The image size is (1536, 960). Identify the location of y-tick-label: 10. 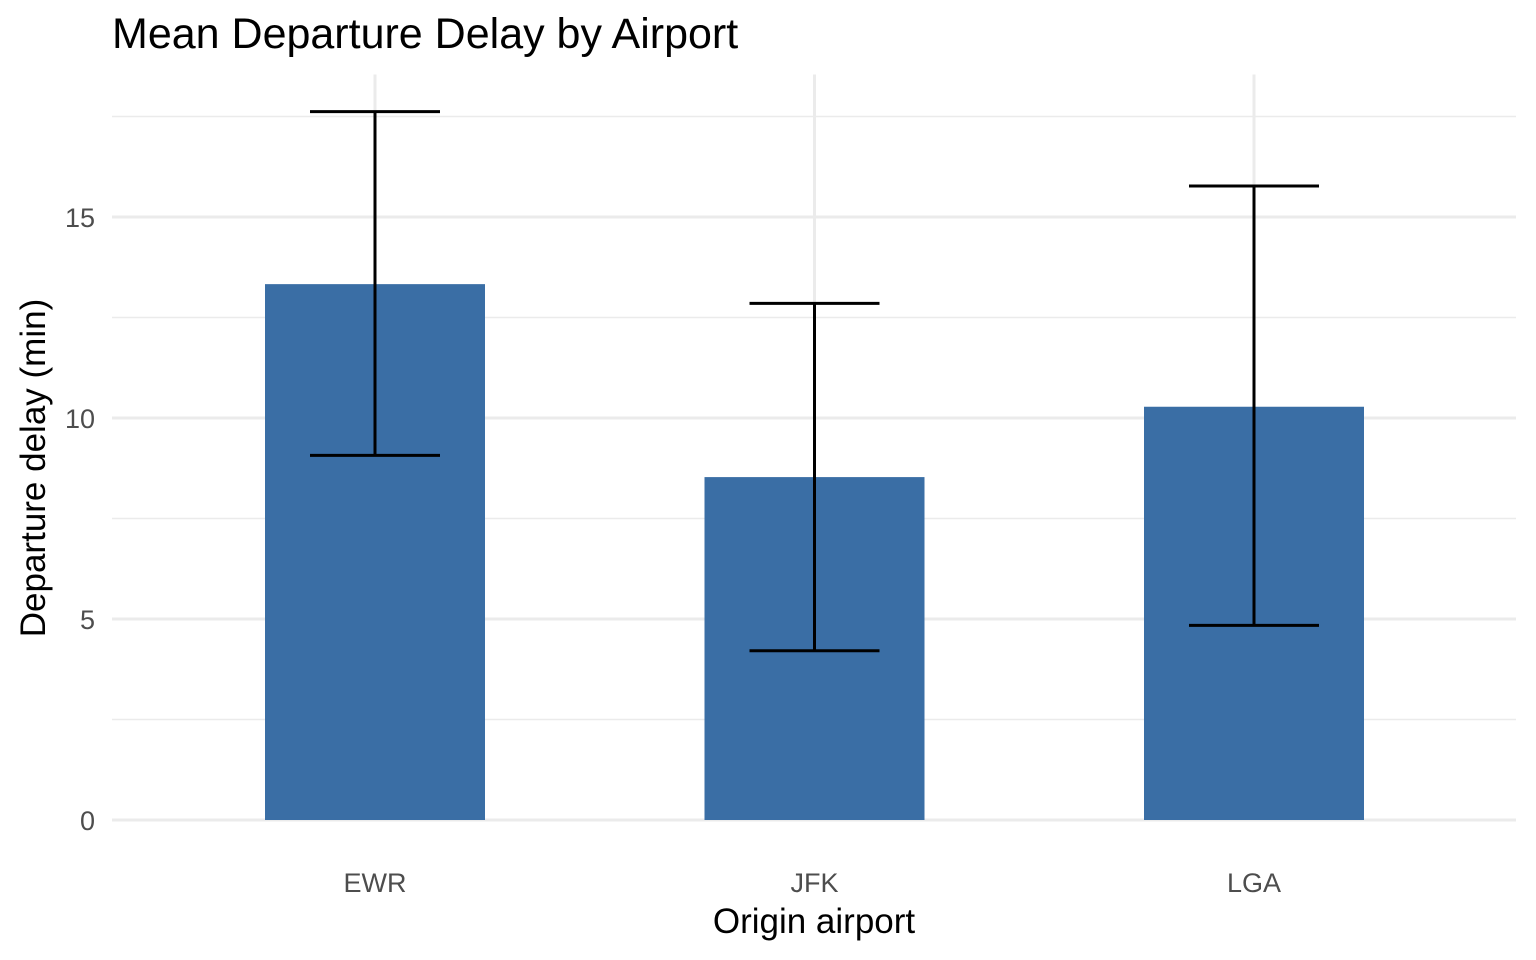
(80, 419).